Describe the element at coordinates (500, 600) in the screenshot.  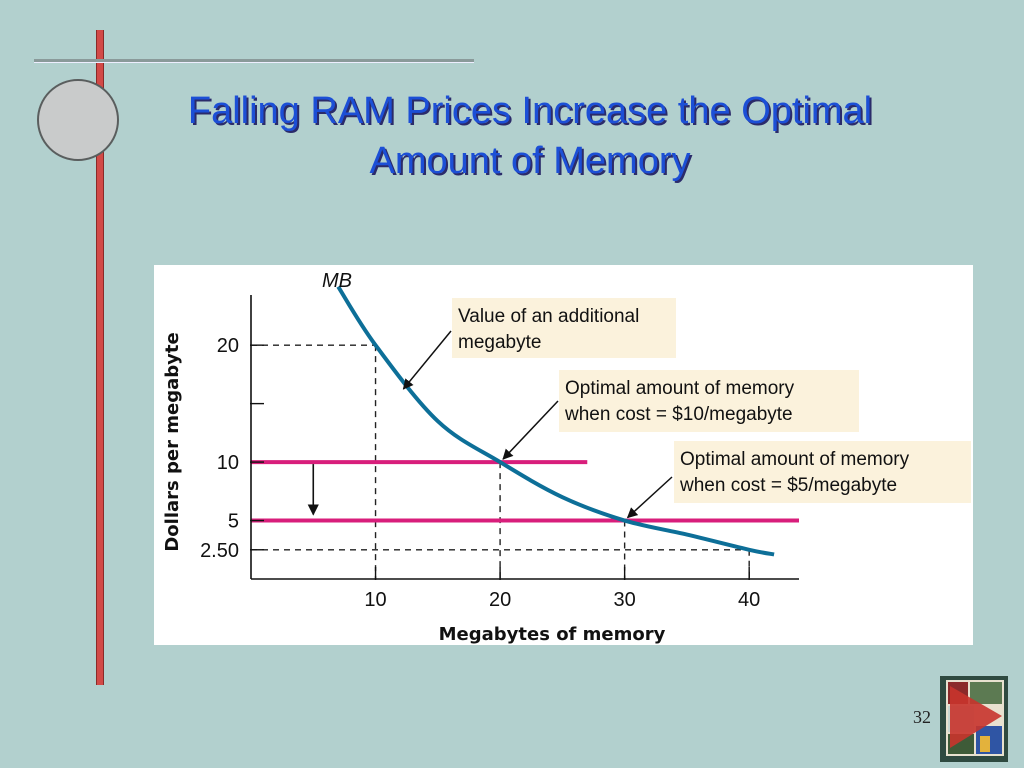
I see `x-tick-label-1: 20` at that location.